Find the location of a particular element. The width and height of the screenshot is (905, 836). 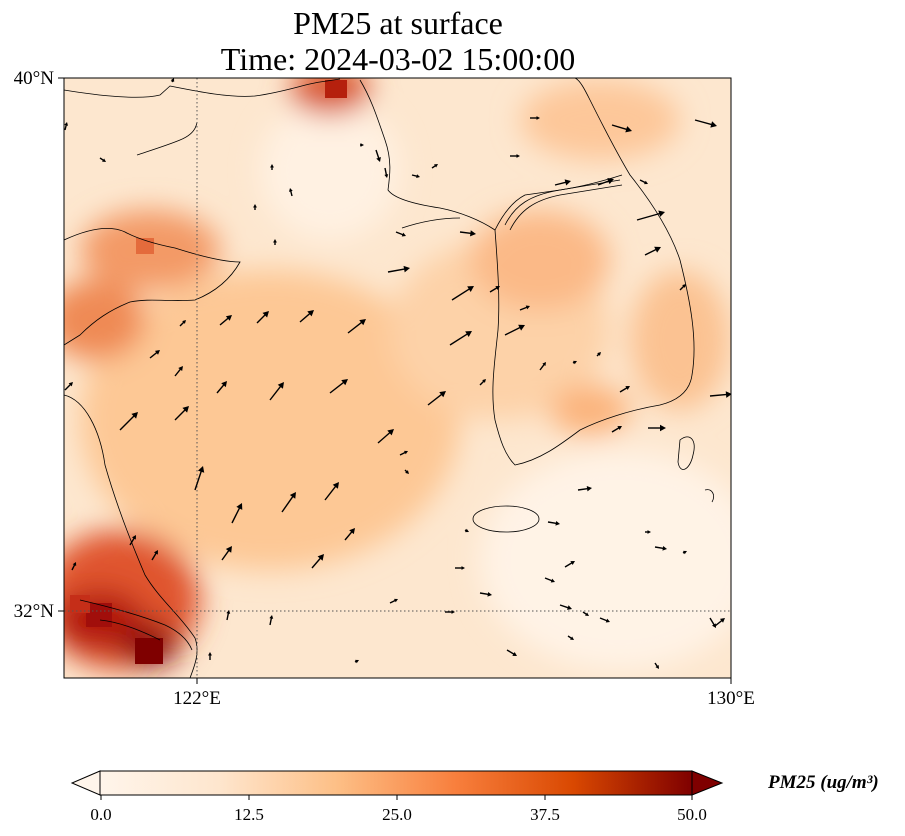

colorbar-tick-25: 25.0 is located at coordinates (397, 814).